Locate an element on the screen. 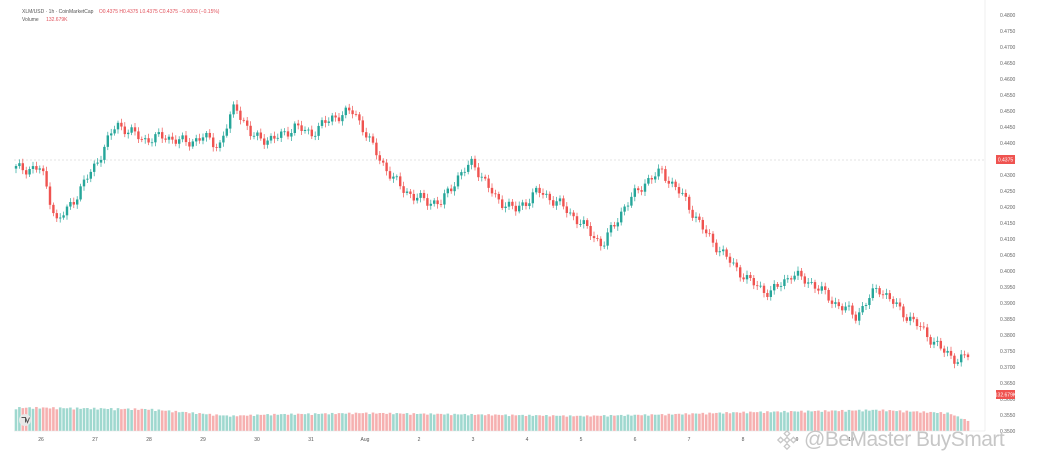 The width and height of the screenshot is (1052, 468). x-tick-label: 4 is located at coordinates (527, 440).